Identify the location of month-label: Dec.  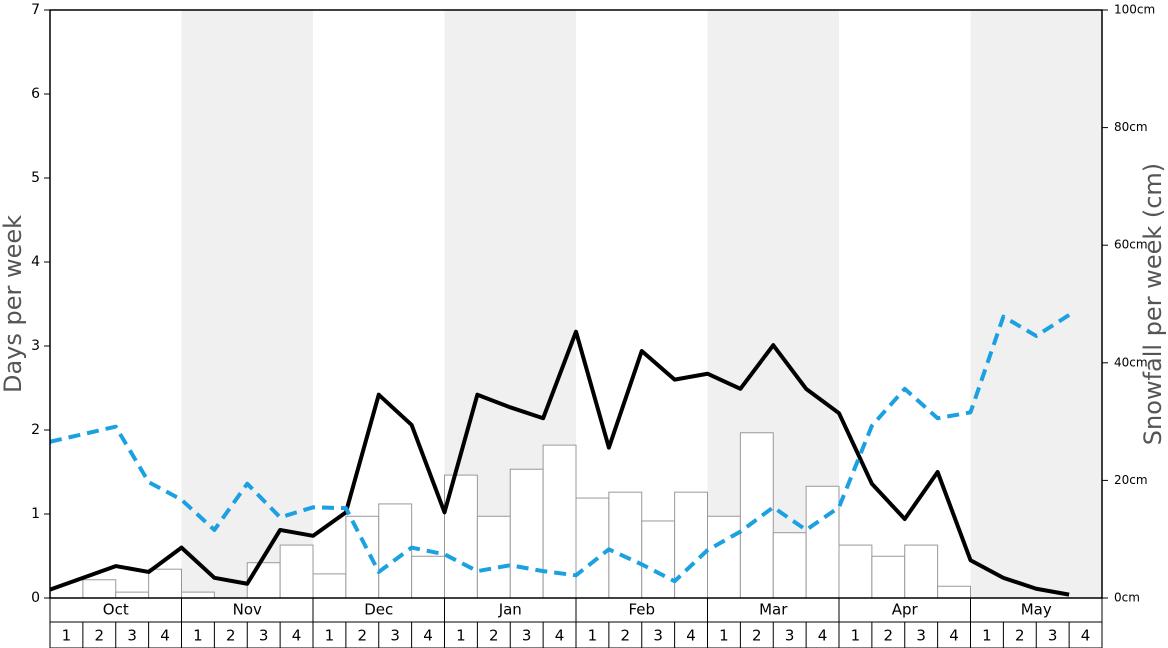
(378, 610).